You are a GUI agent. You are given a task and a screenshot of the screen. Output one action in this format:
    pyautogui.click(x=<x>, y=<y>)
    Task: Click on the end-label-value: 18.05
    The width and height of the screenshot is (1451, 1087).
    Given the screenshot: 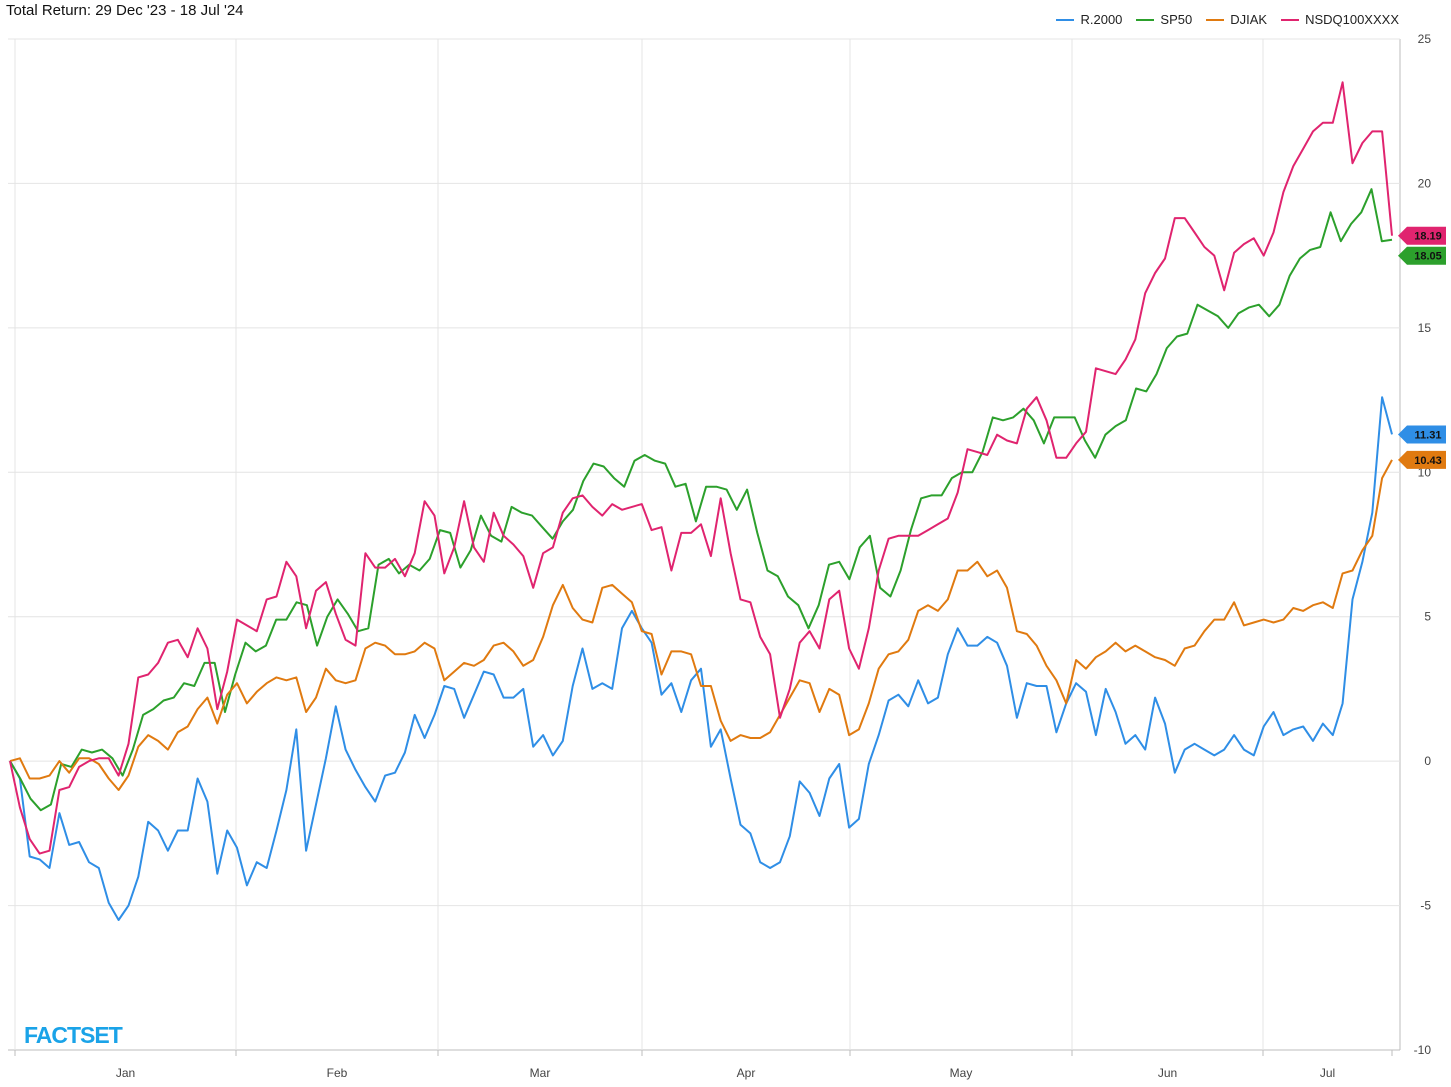 What is the action you would take?
    pyautogui.click(x=1428, y=257)
    